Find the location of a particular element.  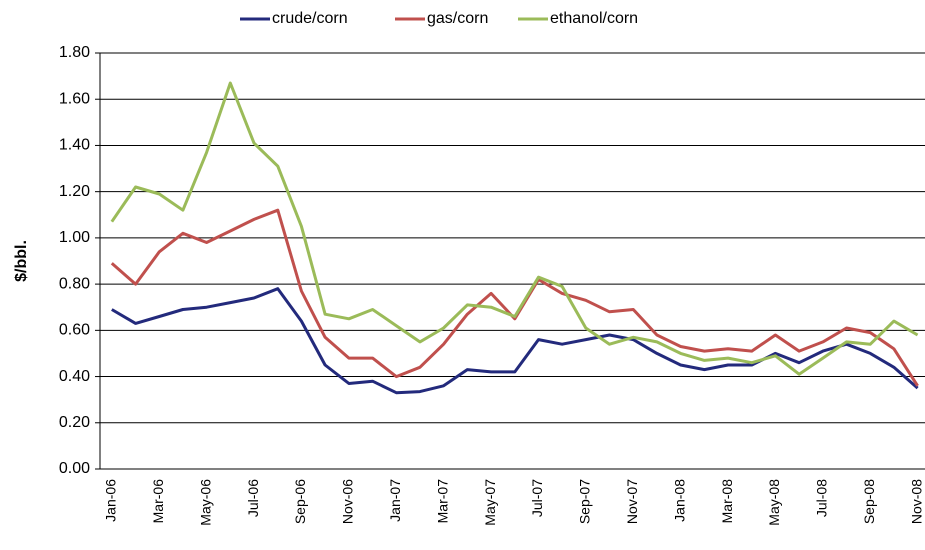

x-tick-label: Nov-08 is located at coordinates (916, 501).